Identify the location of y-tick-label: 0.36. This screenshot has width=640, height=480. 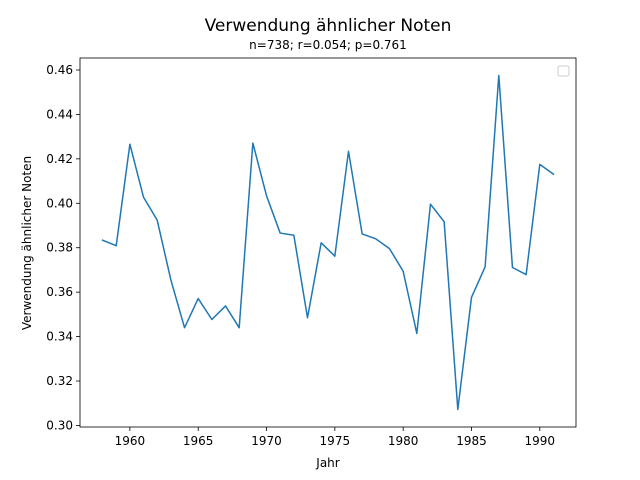
(59, 292).